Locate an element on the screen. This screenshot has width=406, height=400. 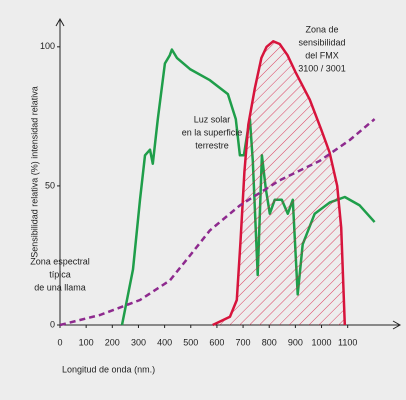
x-tick-label: 100 is located at coordinates (86, 342).